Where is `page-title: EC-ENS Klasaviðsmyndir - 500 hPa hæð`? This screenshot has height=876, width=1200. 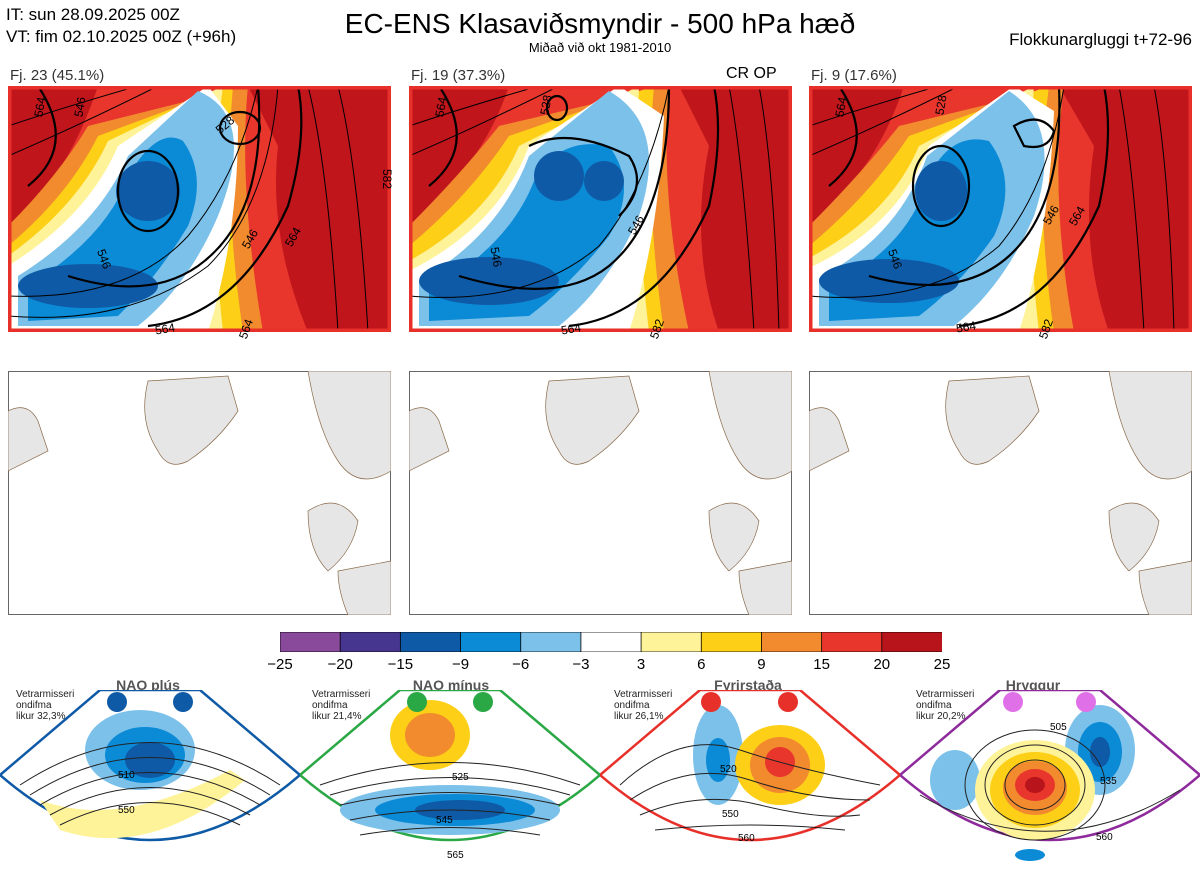 page-title: EC-ENS Klasaviðsmyndir - 500 hPa hæð is located at coordinates (600, 23).